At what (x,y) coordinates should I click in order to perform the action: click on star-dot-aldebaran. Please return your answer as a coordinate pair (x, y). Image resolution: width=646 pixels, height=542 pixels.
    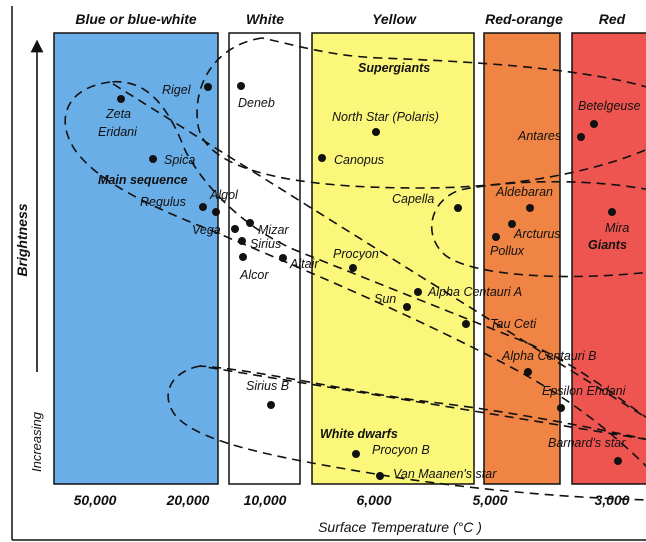
    Looking at the image, I should click on (530, 208).